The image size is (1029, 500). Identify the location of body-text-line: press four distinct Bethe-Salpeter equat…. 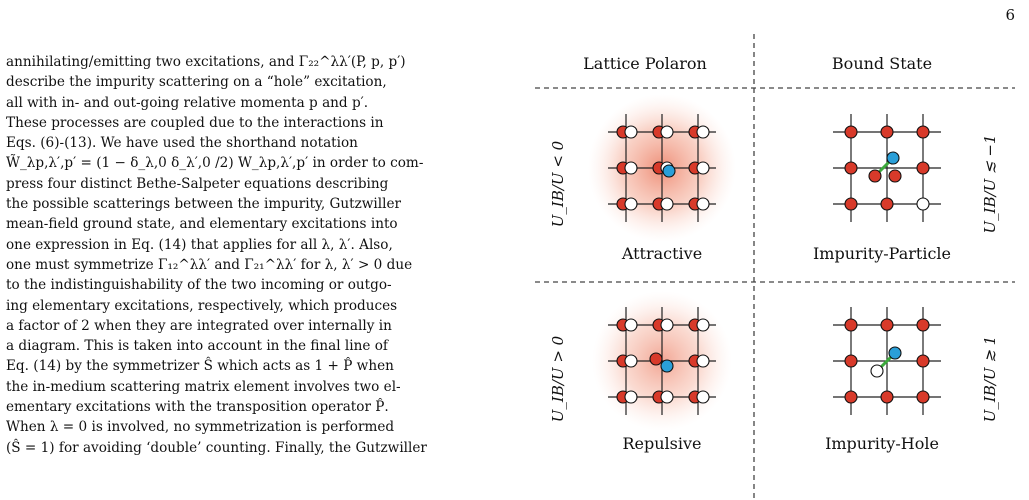
(197, 183).